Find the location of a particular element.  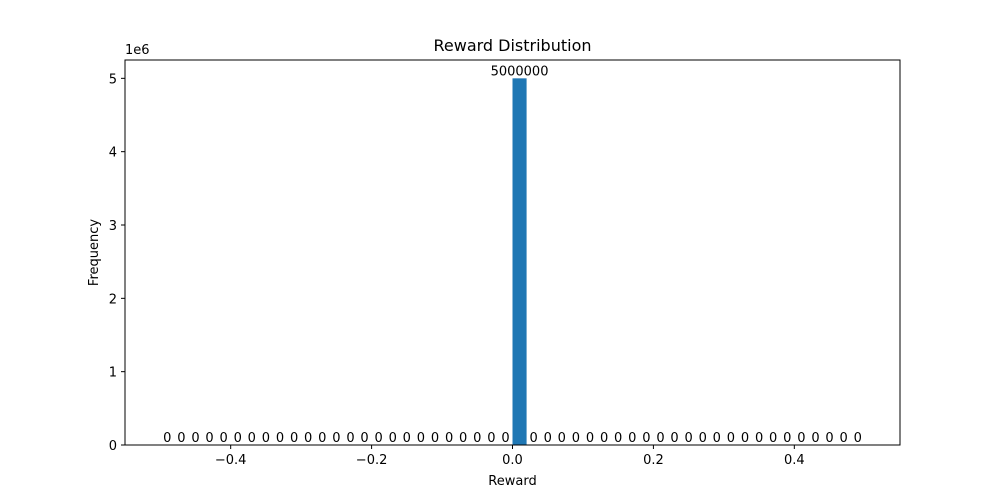

bar-value-label-37: 0 is located at coordinates (688, 438).